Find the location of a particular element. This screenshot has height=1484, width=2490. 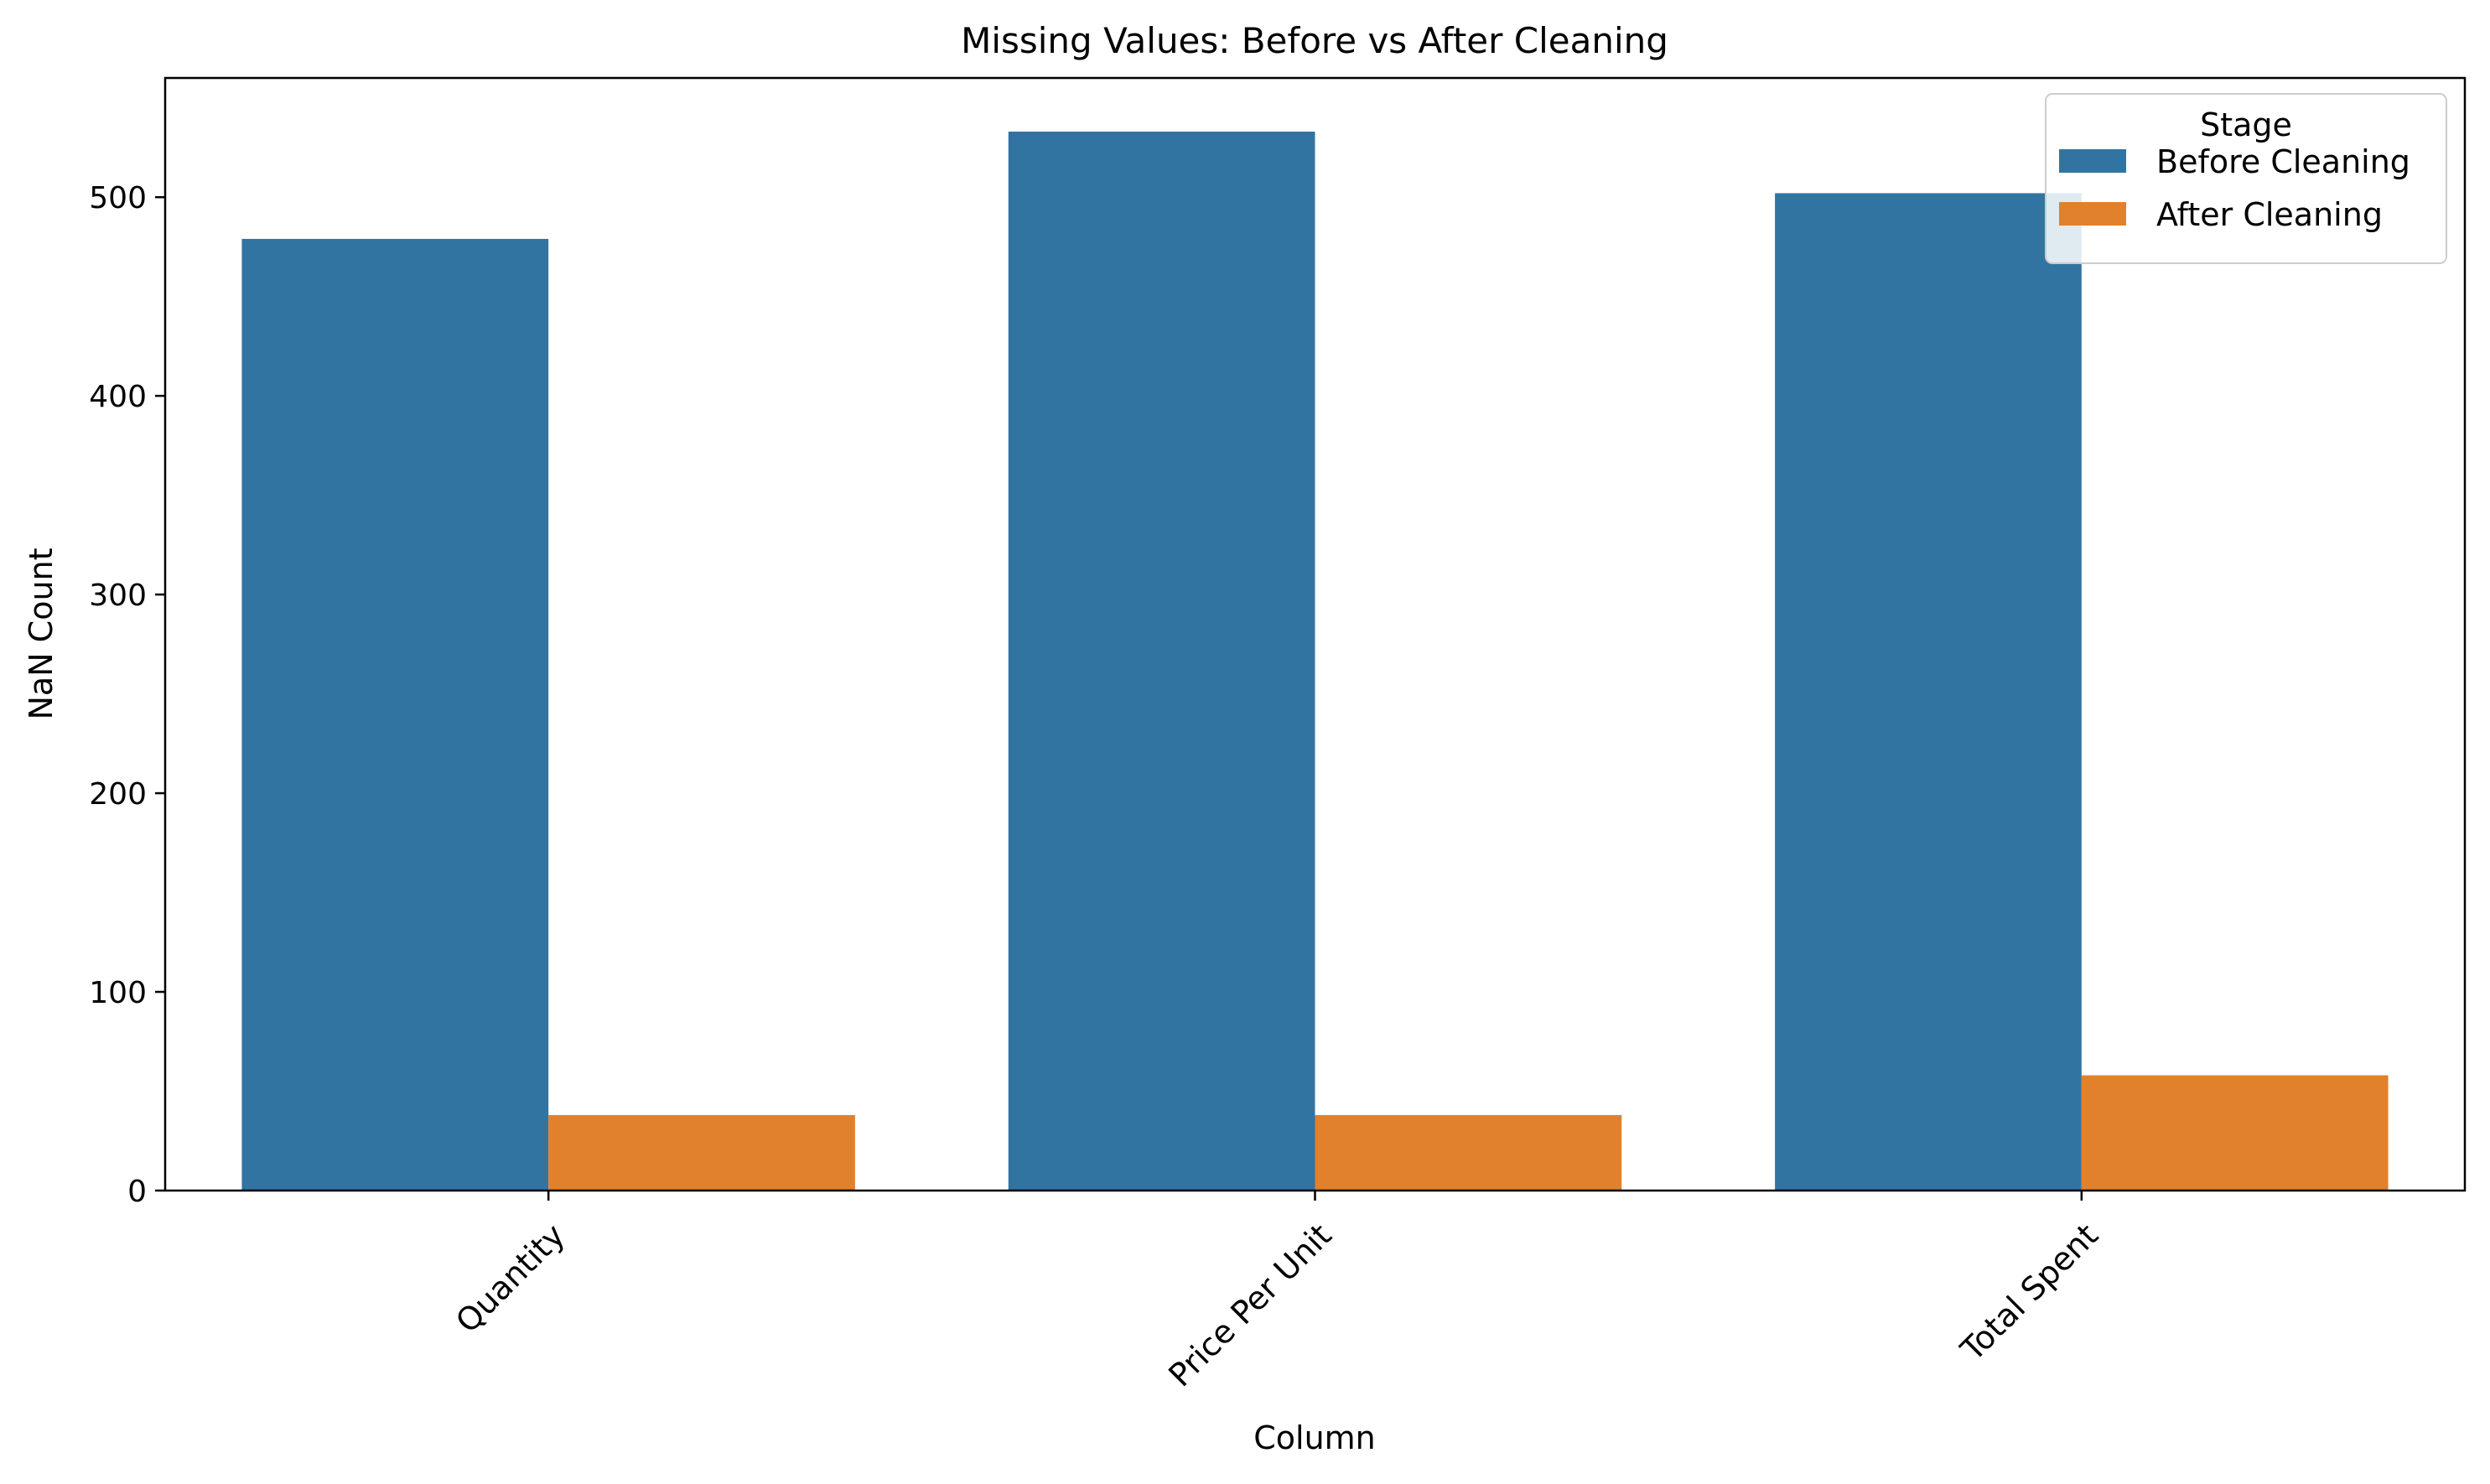

bar-after-cleaning-total-spent is located at coordinates (2235, 1133).